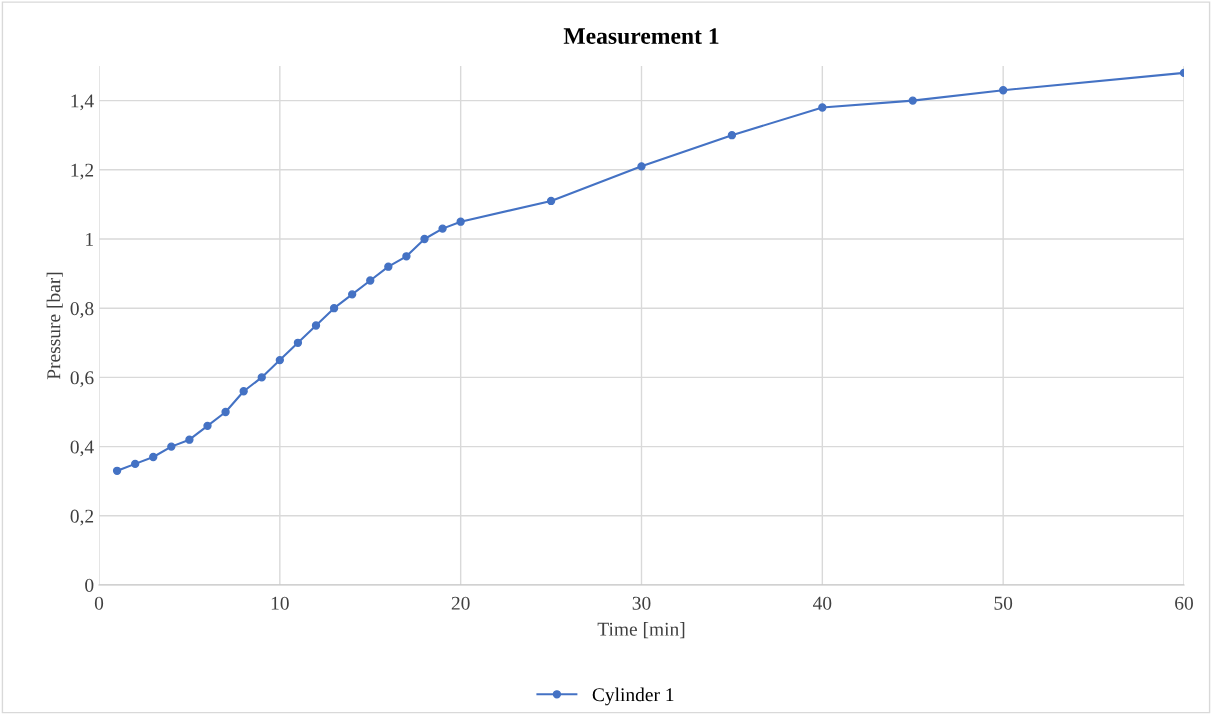 The image size is (1212, 714). What do you see at coordinates (89, 239) in the screenshot?
I see `y-tick-label: 1` at bounding box center [89, 239].